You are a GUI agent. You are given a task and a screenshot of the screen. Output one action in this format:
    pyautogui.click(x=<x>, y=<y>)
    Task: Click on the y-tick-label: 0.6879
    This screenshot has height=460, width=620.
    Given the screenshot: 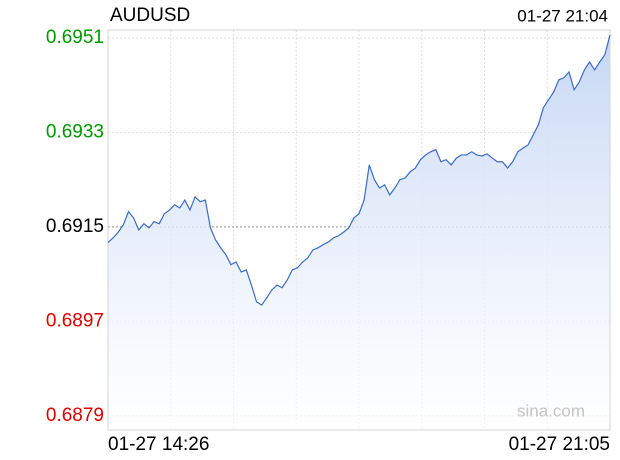 What is the action you would take?
    pyautogui.click(x=75, y=415)
    